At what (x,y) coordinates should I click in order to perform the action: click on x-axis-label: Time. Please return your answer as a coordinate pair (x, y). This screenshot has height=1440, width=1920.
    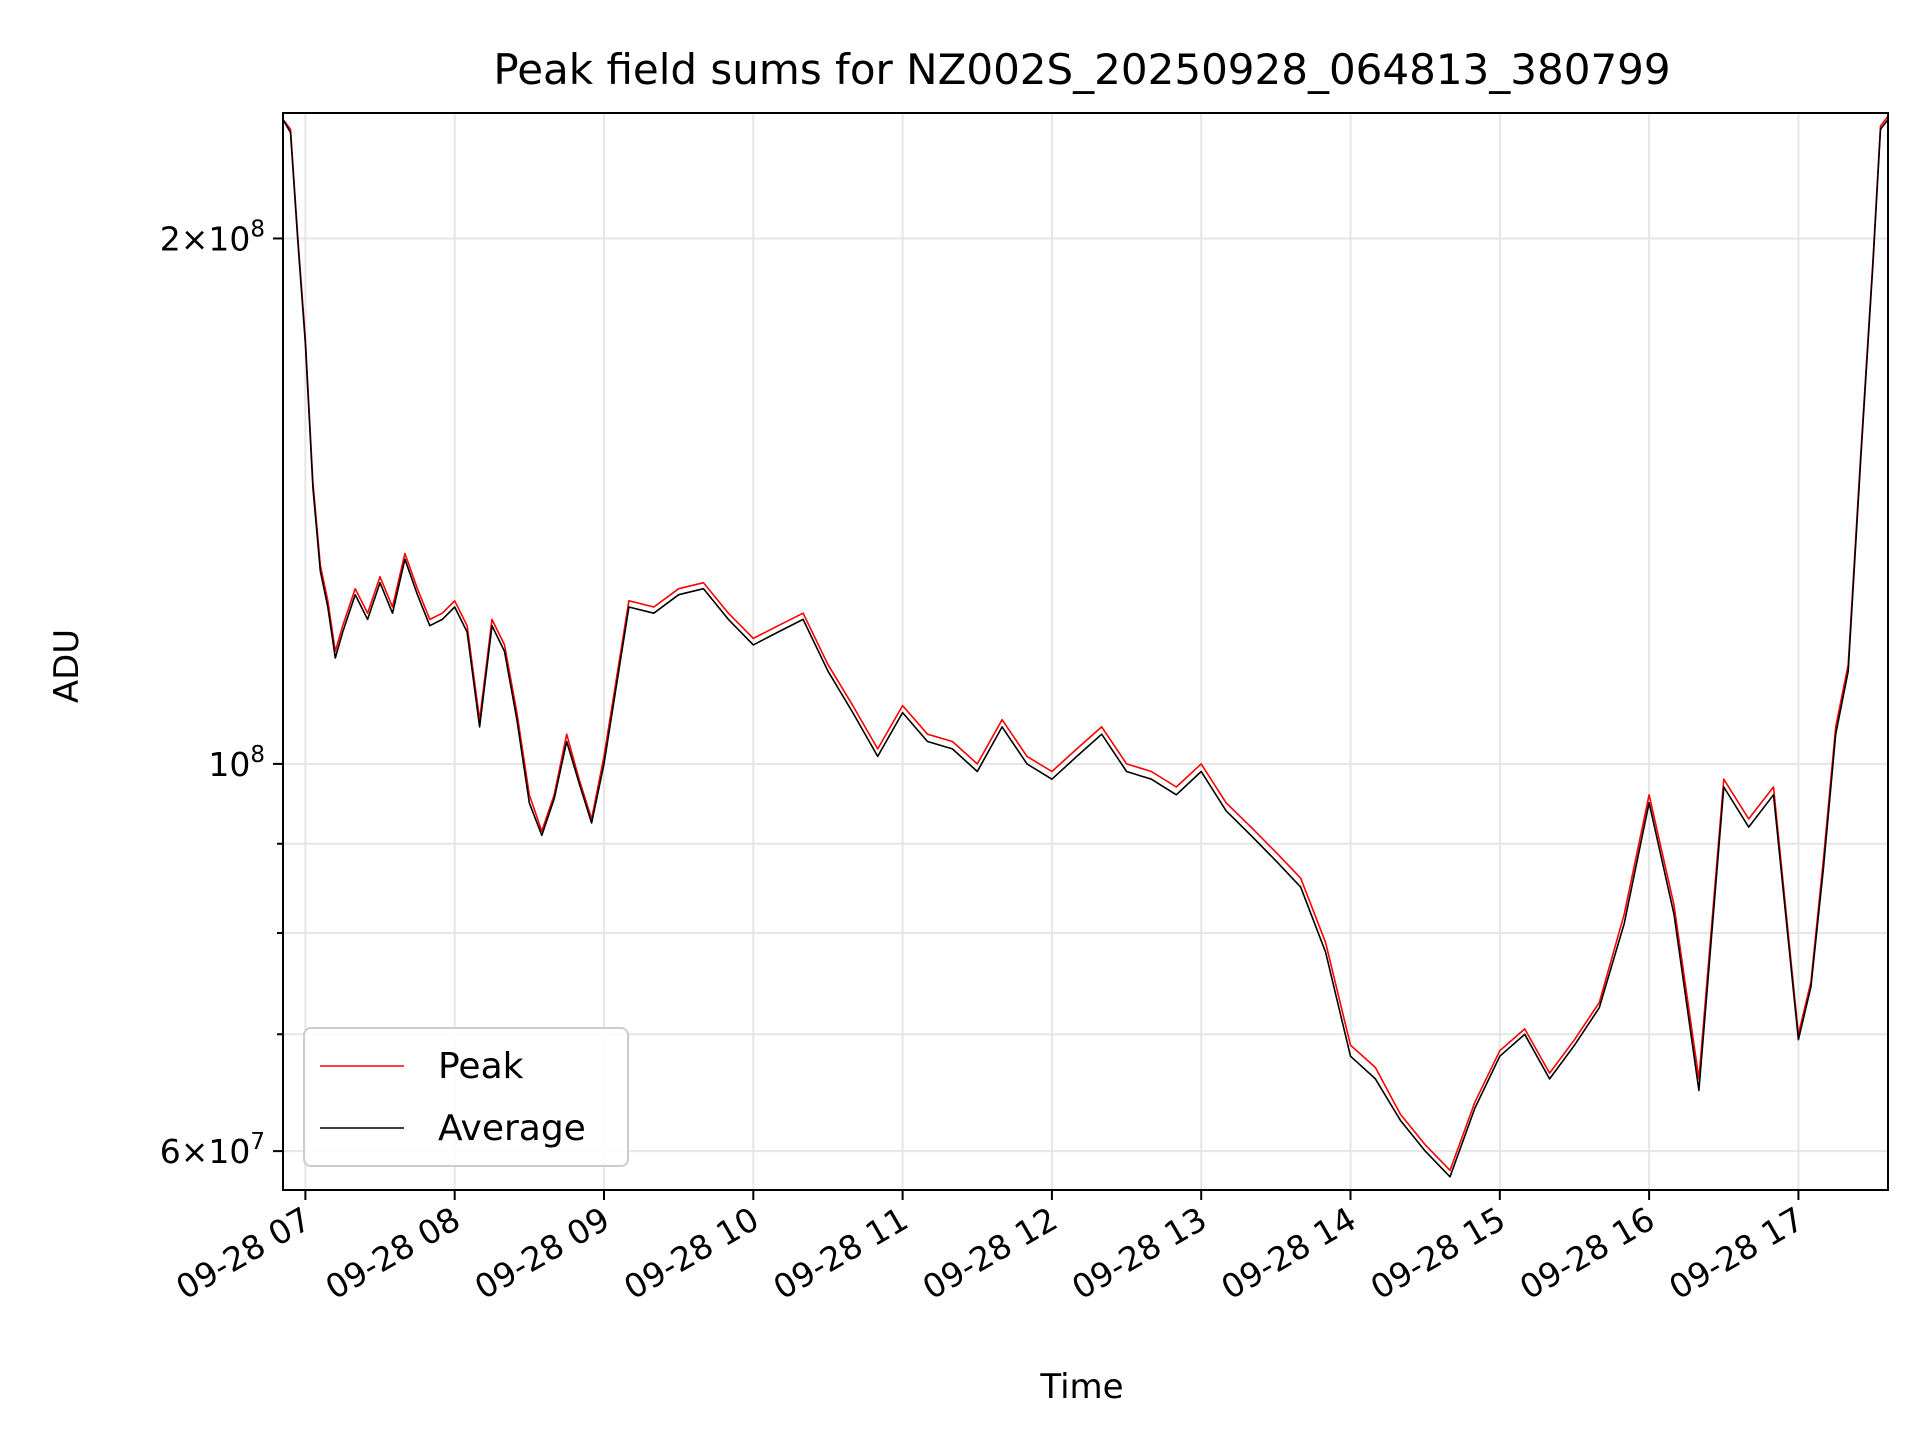
    Looking at the image, I should click on (1081, 1387).